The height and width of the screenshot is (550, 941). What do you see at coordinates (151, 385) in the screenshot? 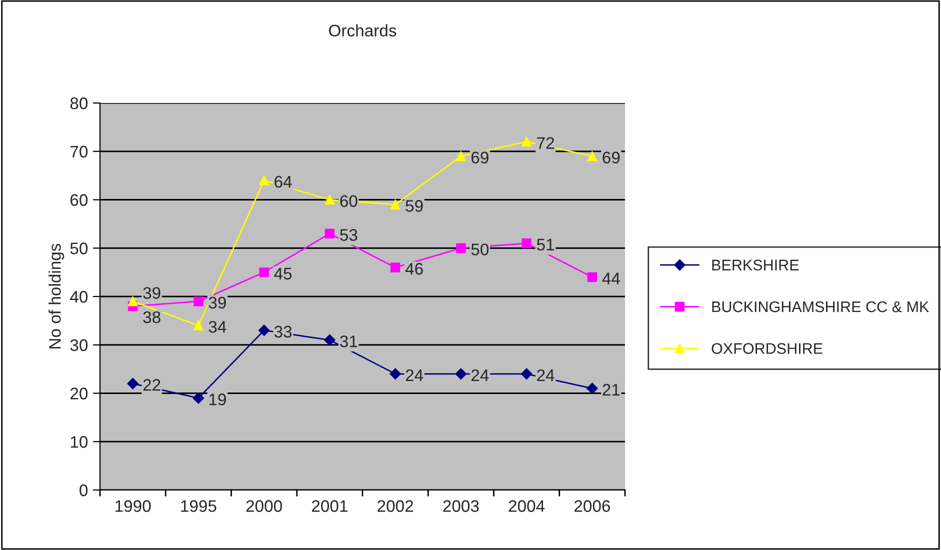
I see `data-label: 22` at bounding box center [151, 385].